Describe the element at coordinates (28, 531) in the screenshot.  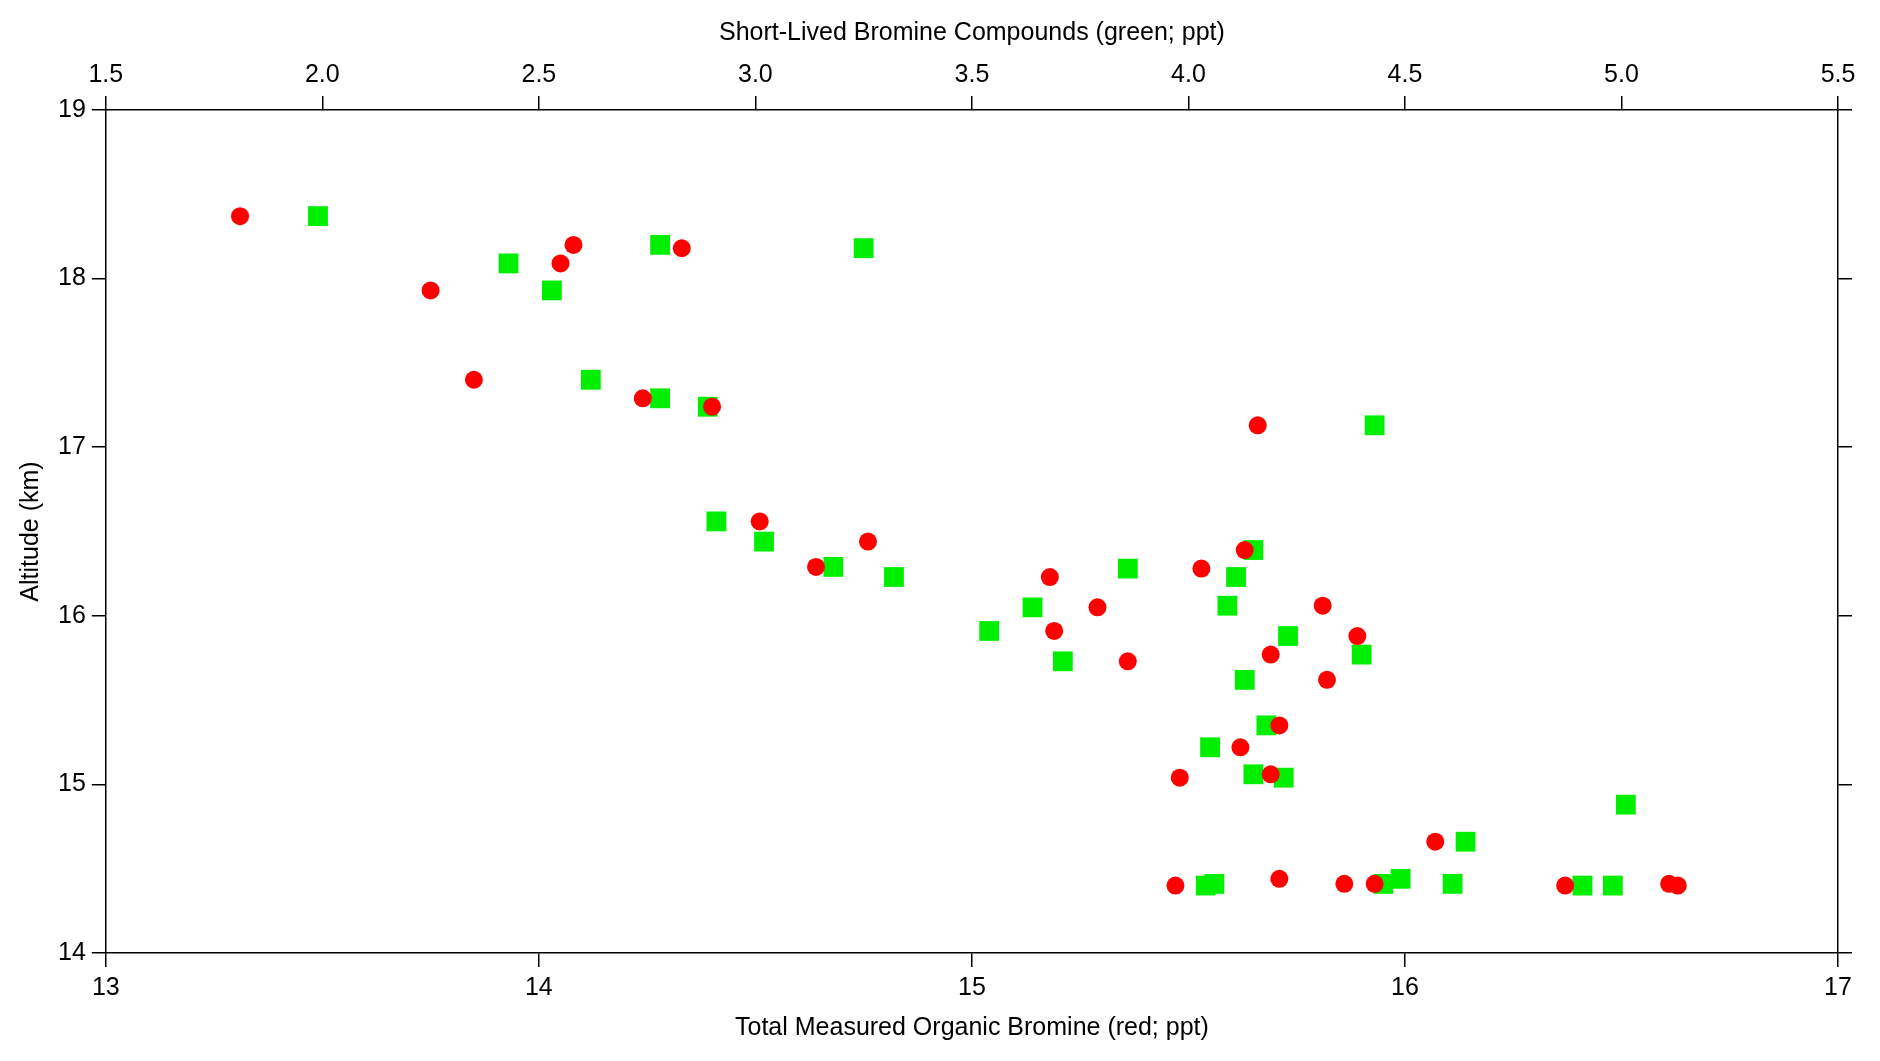
I see `y-axis-title: Altitude (km)` at that location.